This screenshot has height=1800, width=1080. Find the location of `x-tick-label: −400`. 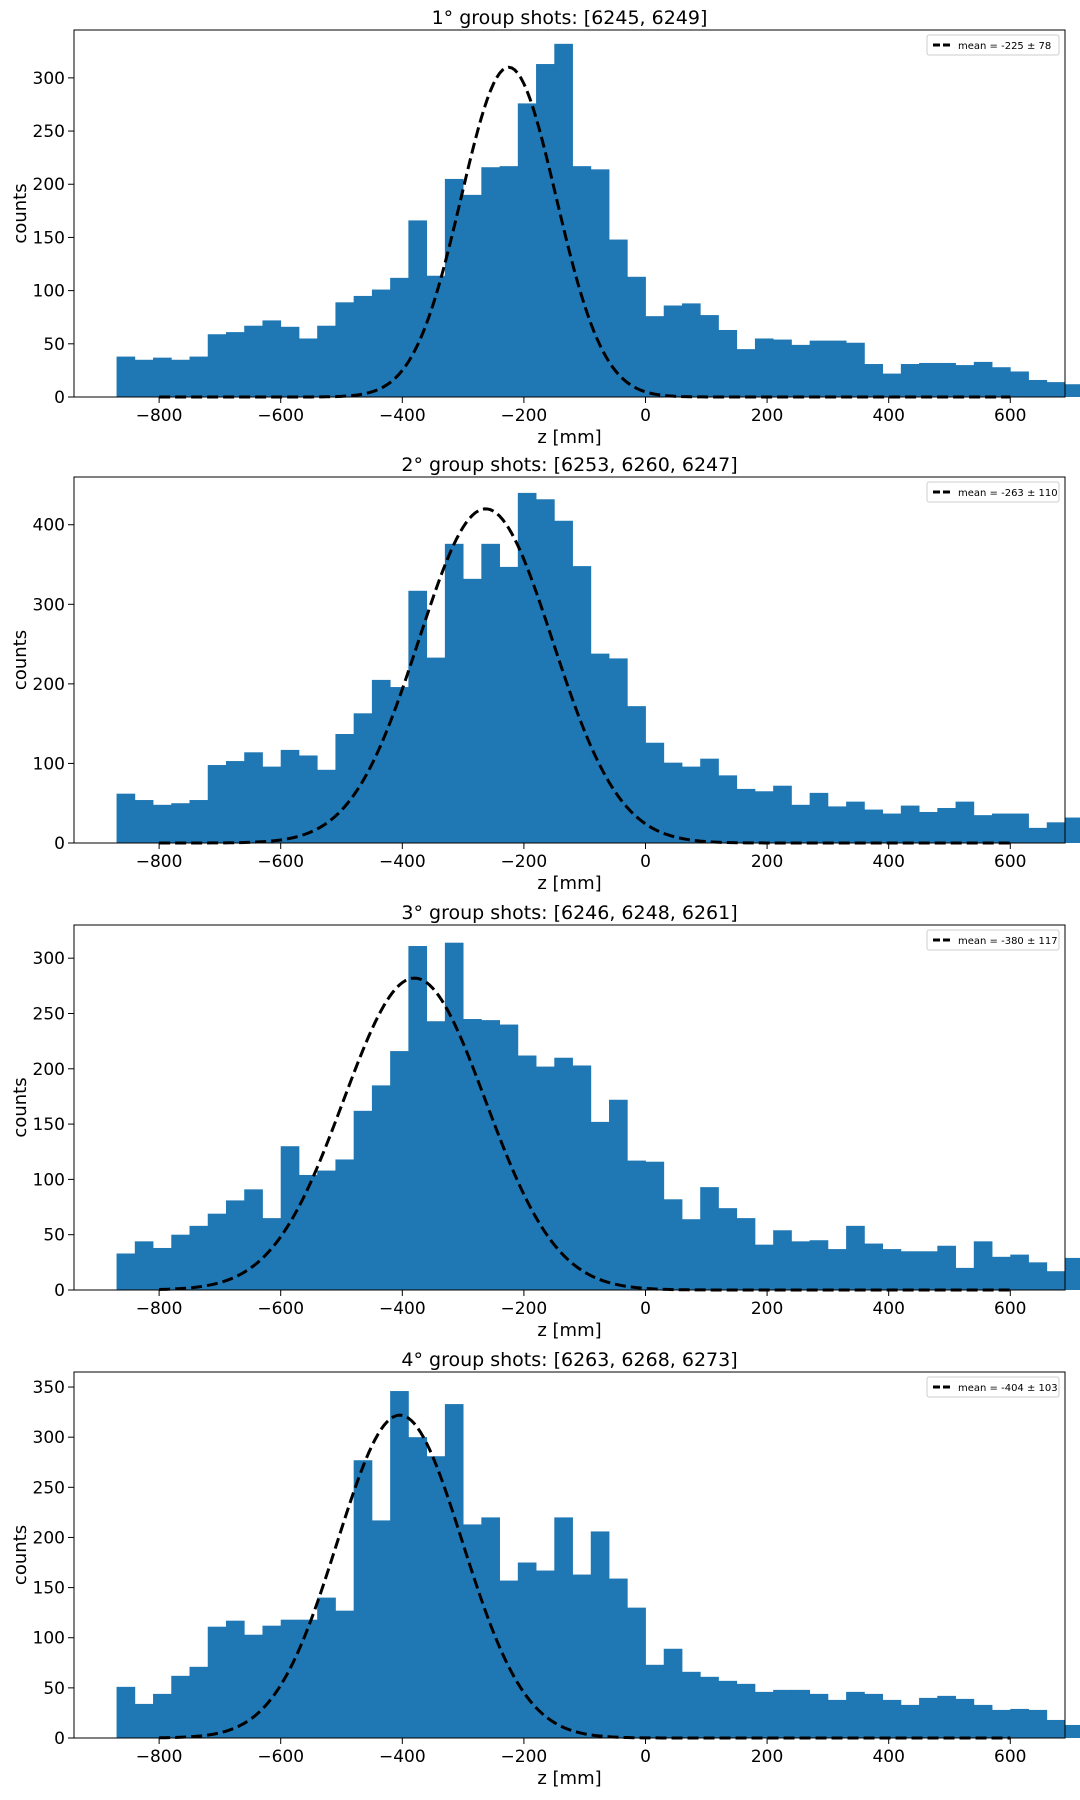

x-tick-label: −400 is located at coordinates (402, 416).